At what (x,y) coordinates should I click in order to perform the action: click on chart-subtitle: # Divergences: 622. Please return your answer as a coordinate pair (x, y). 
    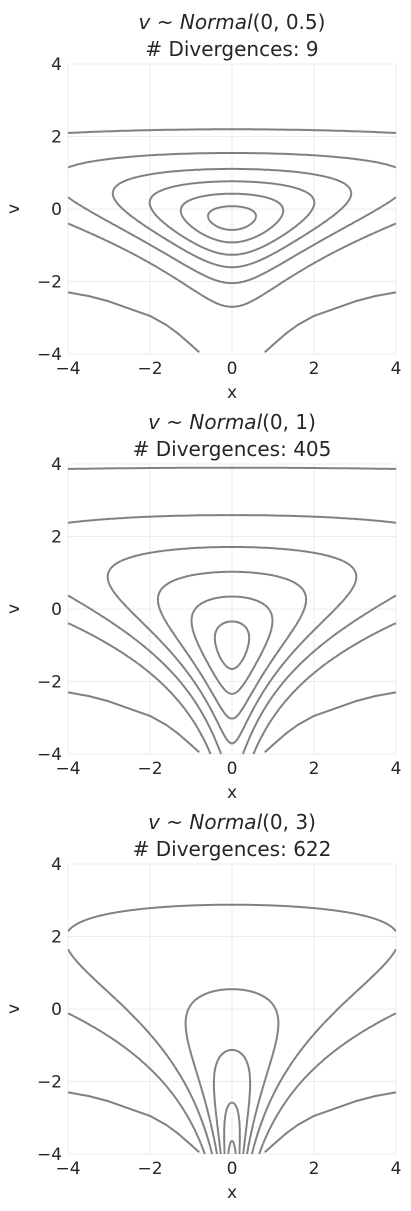
    Looking at the image, I should click on (232, 849).